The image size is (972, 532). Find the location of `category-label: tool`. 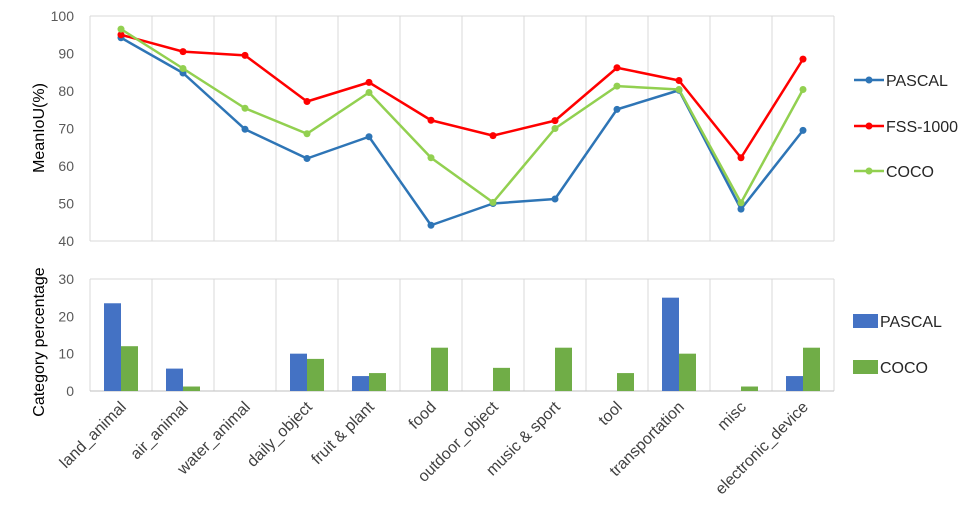

category-label: tool is located at coordinates (611, 414).